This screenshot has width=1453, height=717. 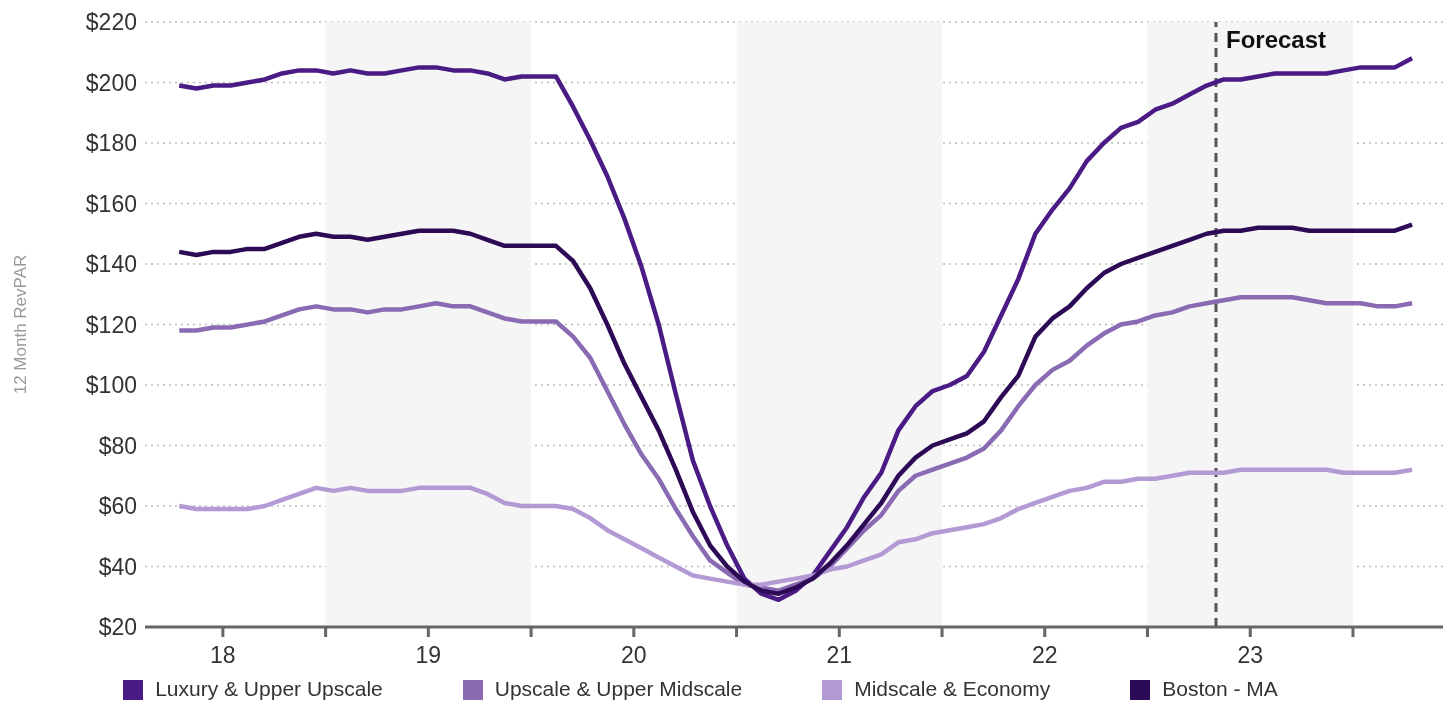 What do you see at coordinates (111, 203) in the screenshot?
I see `y-tick-label: $160` at bounding box center [111, 203].